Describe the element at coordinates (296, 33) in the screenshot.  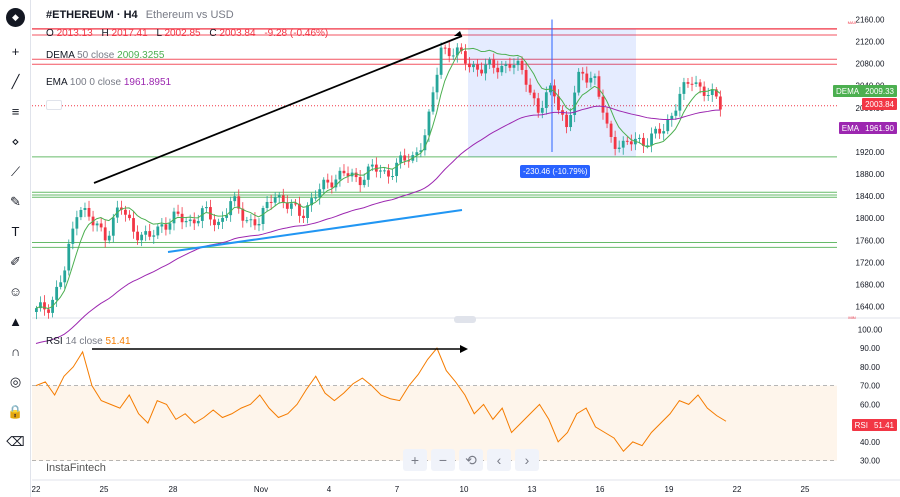
I see `change-value: -9.28 (-0.46%)` at that location.